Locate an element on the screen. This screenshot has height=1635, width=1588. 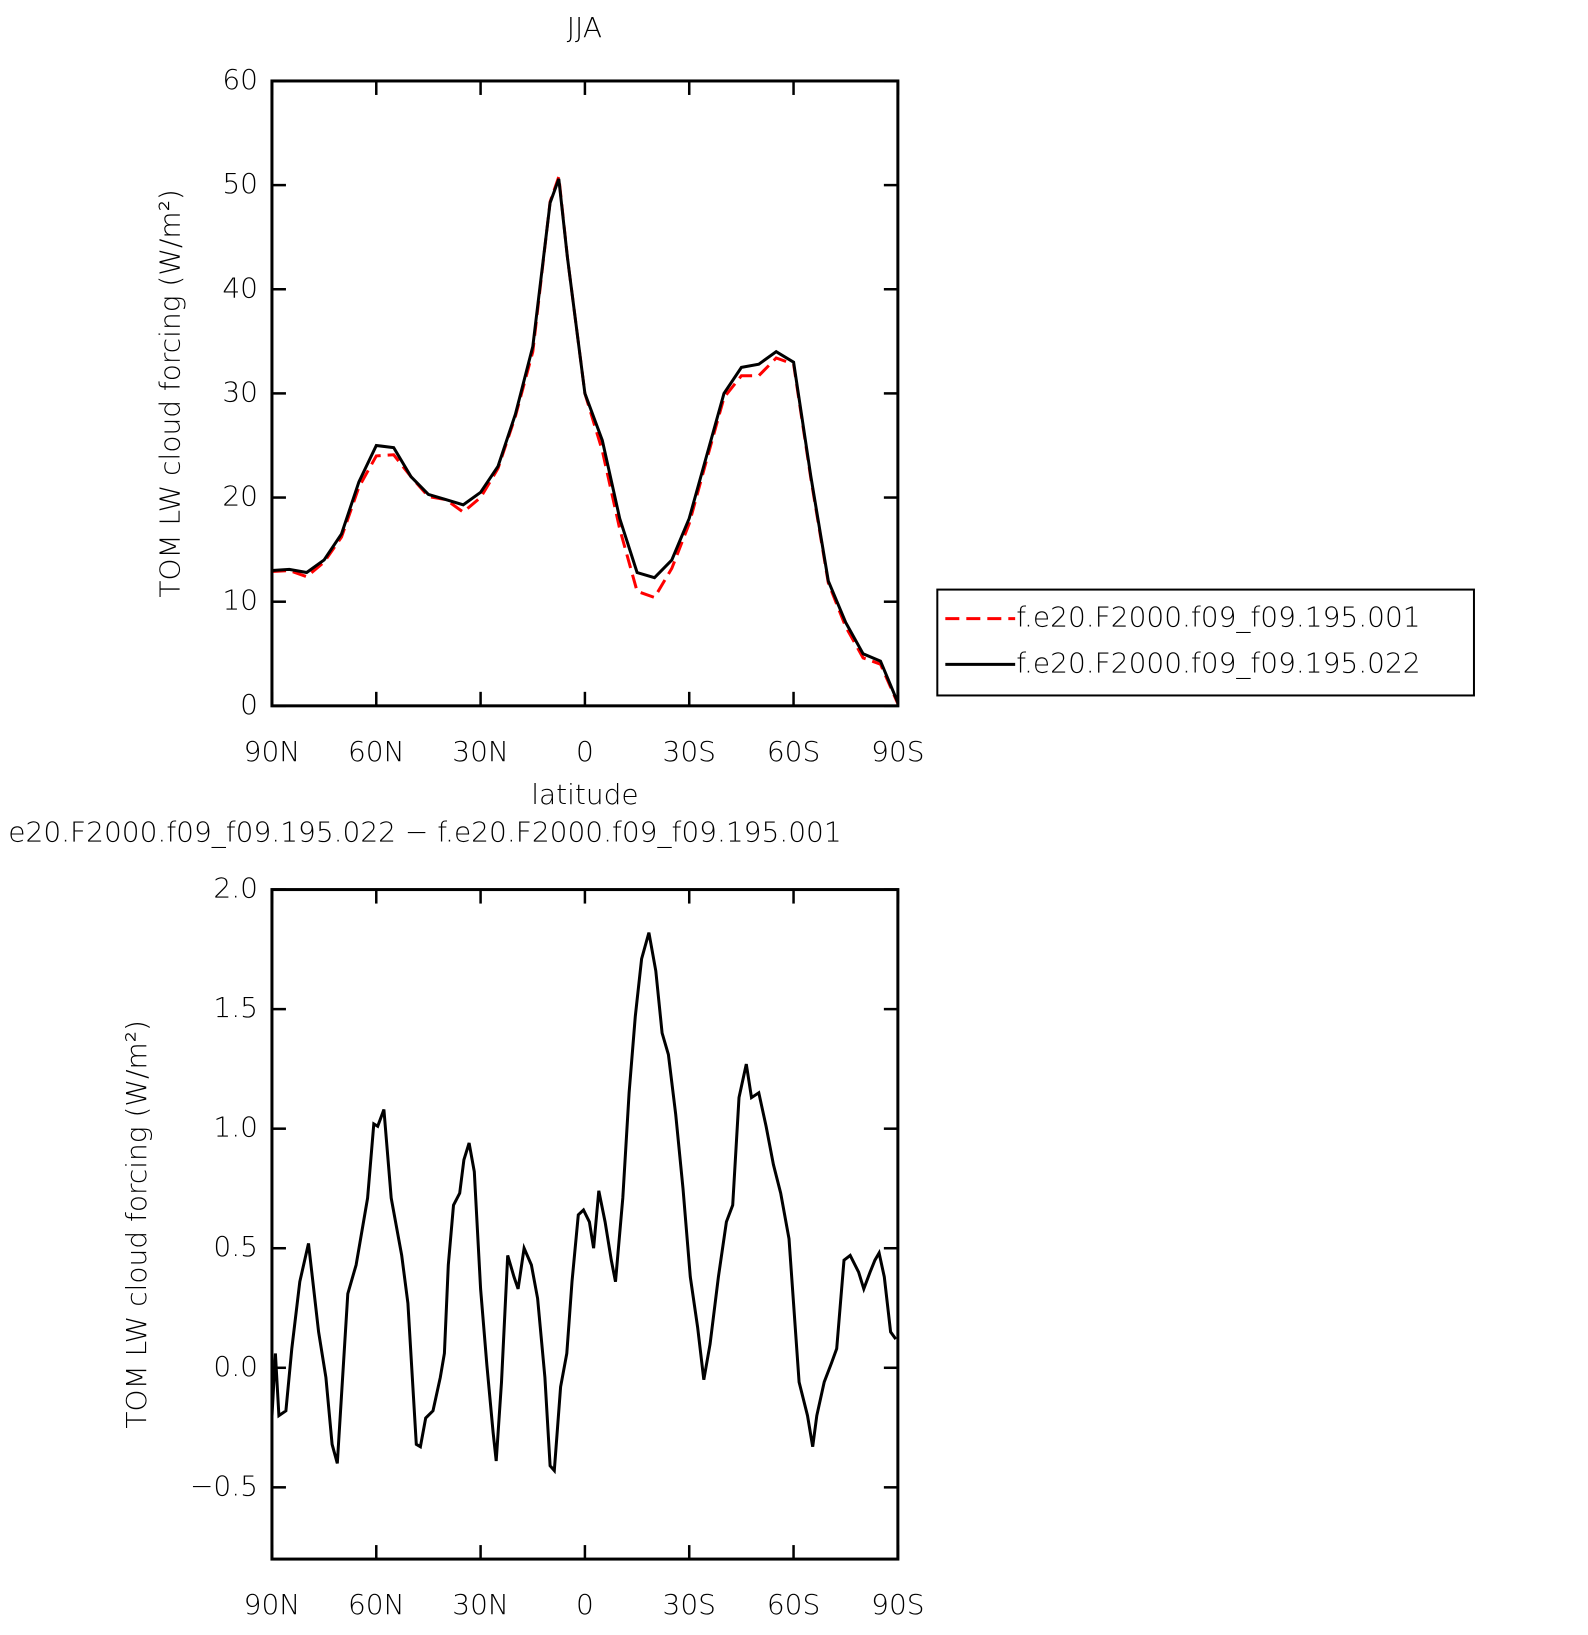
legend-box is located at coordinates (1205, 642).